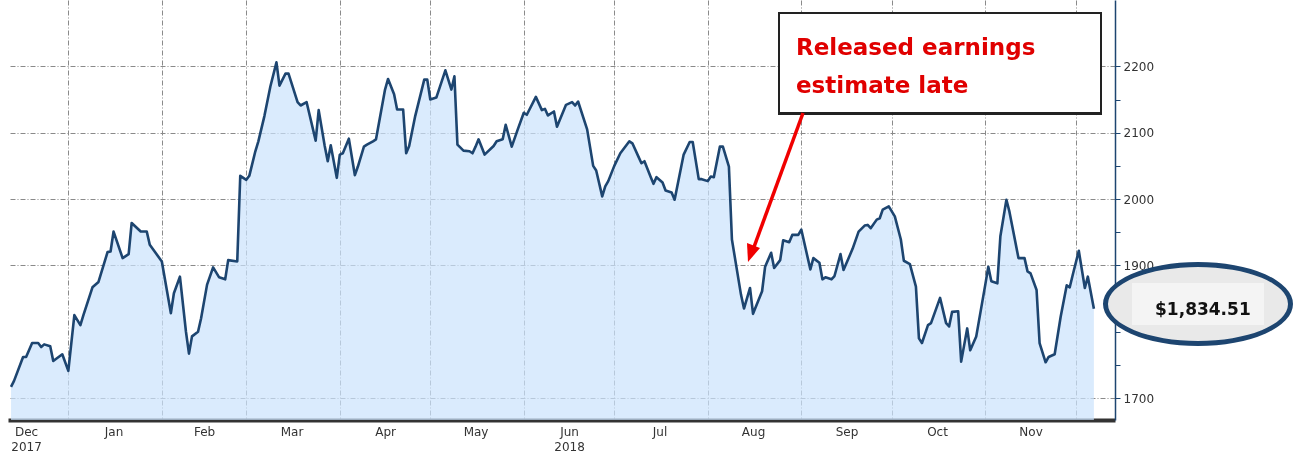  What do you see at coordinates (753, 431) in the screenshot?
I see `x-tick-label: Aug` at bounding box center [753, 431].